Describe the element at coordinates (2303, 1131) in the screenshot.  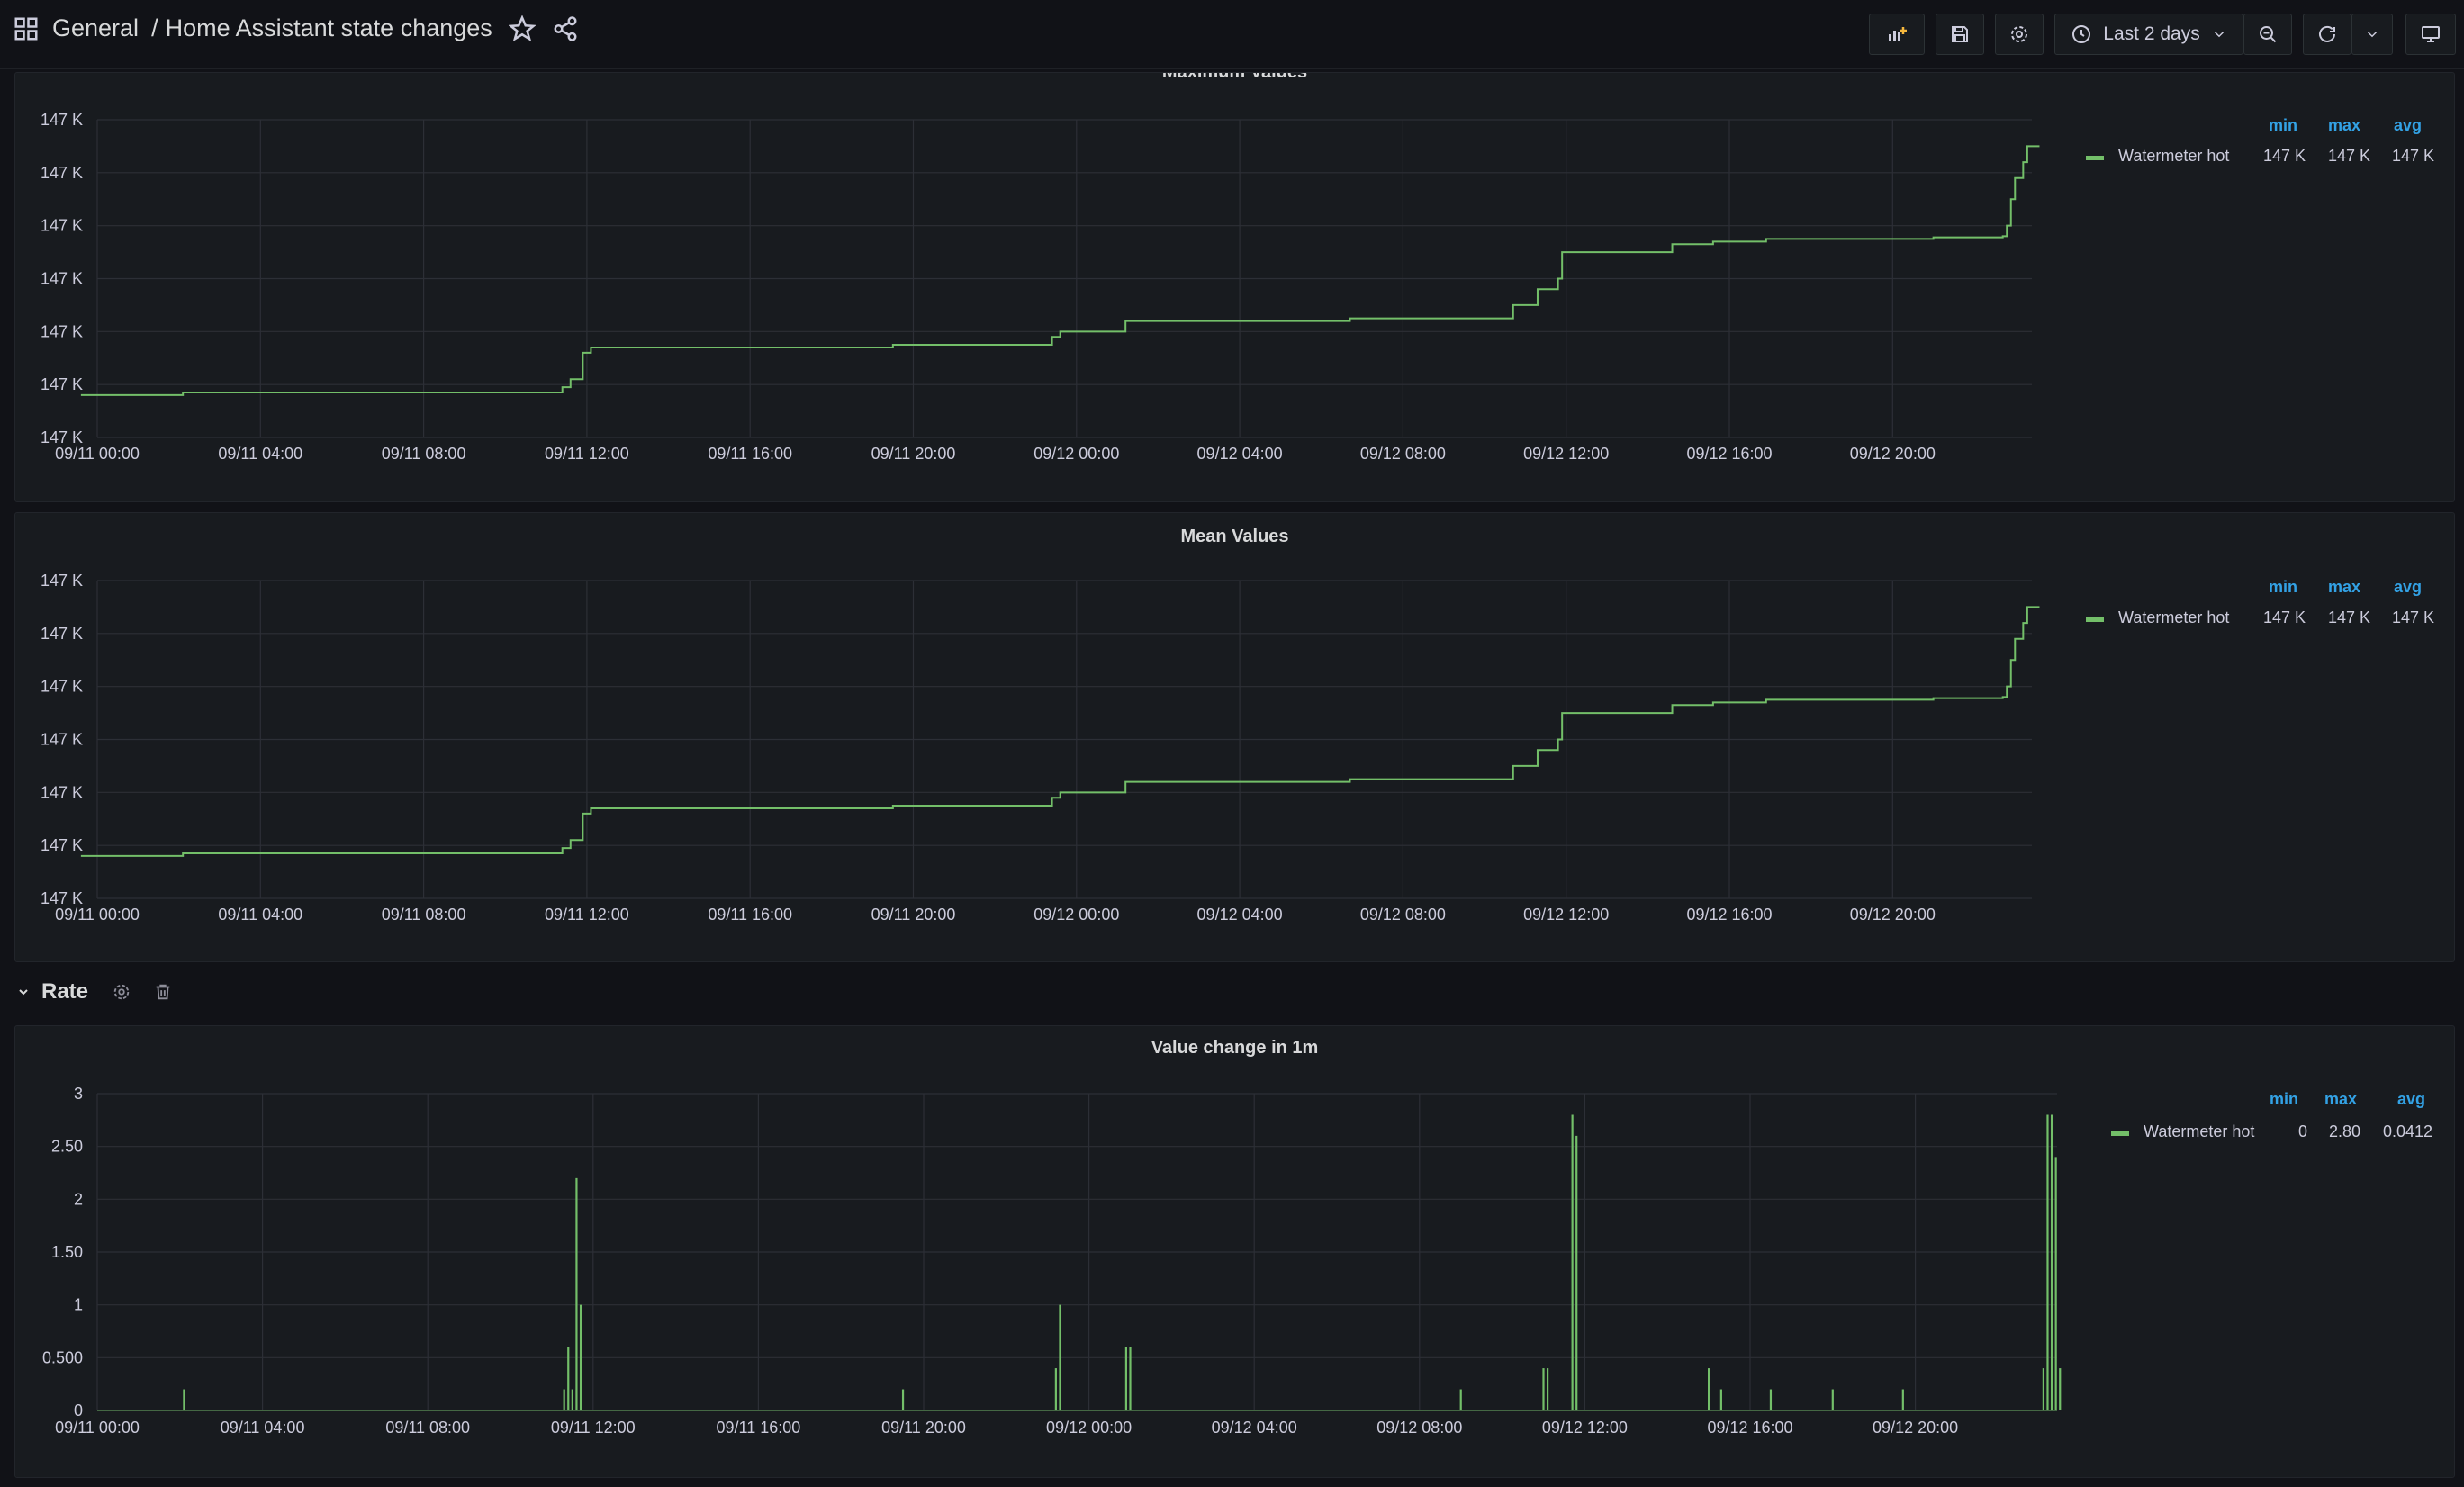
I see `legend-min-value: 0` at that location.